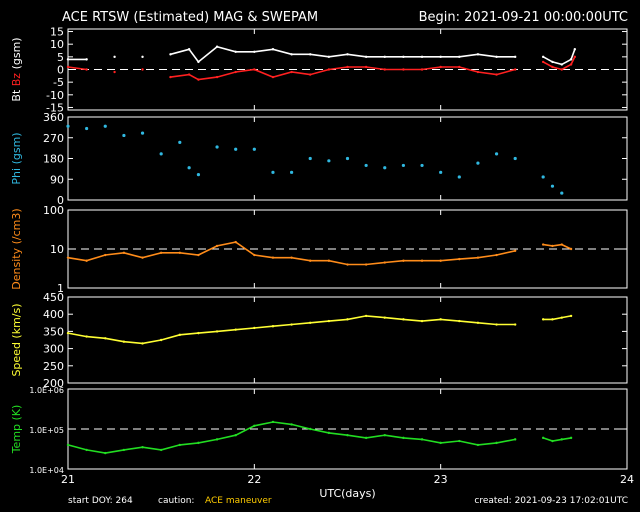 This screenshot has height=512, width=640. I want to click on caution-text: ACE maneuver, so click(238, 501).